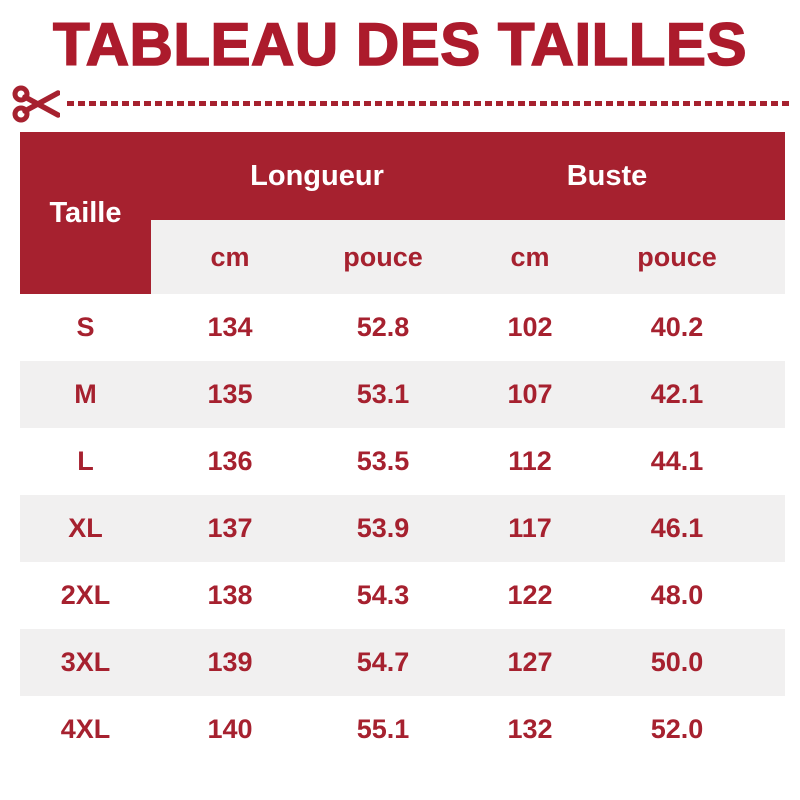  I want to click on size-cell: 3XL, so click(85, 662).